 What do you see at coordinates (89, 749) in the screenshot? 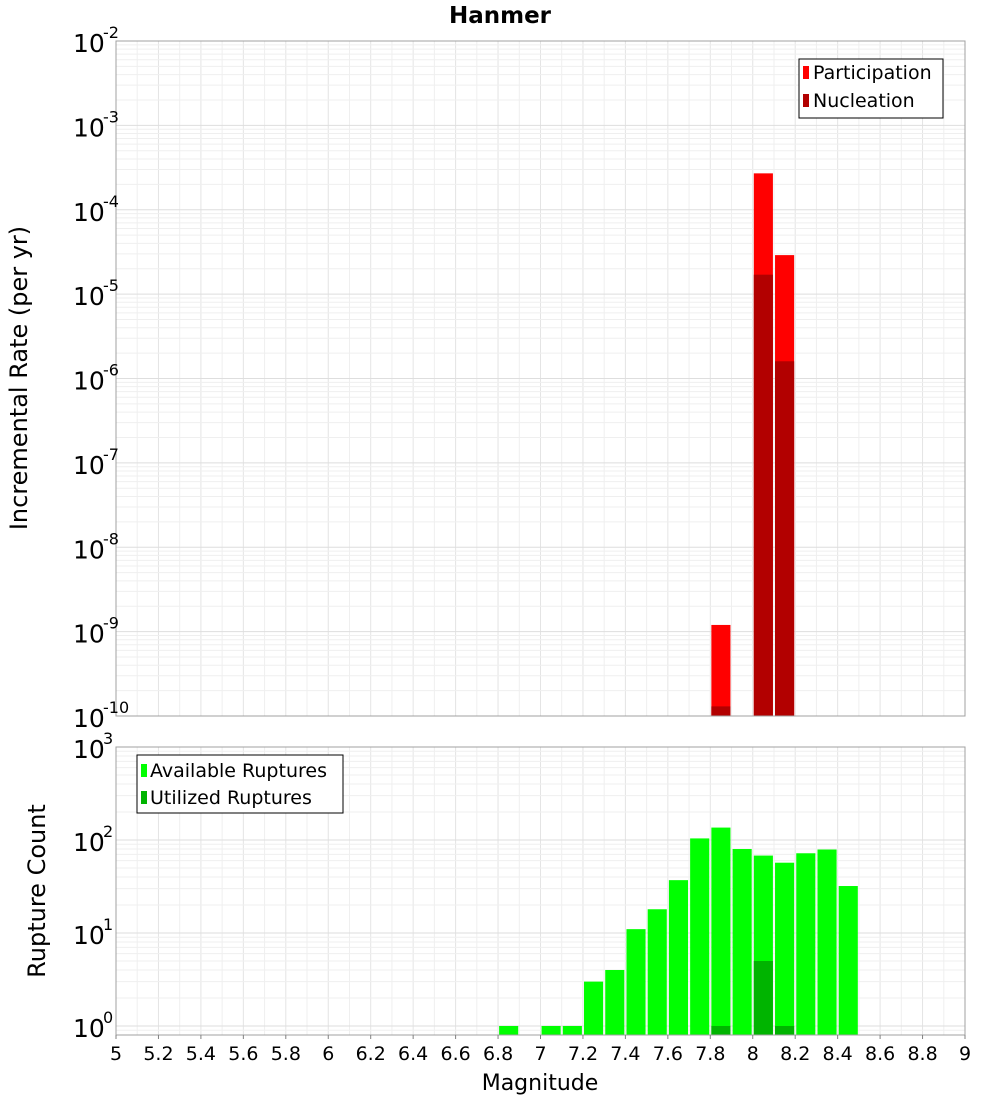
I see `bottom-ytick-3: 10` at bounding box center [89, 749].